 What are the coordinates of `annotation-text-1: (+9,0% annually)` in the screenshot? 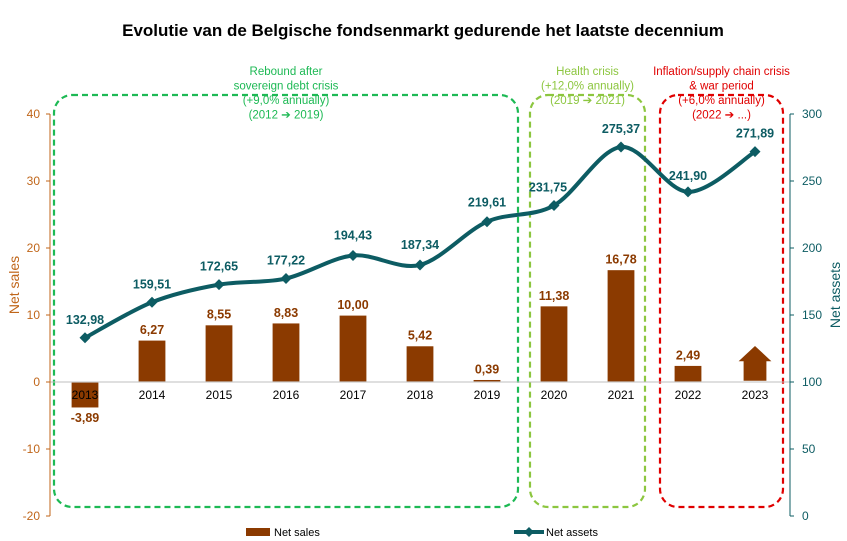 It's located at (286, 101).